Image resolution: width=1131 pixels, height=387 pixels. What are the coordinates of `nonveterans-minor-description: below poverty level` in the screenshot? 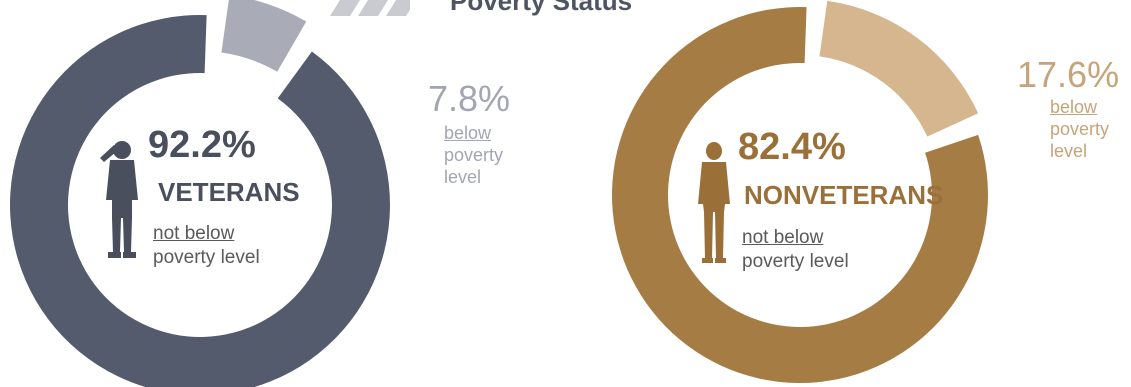 It's located at (1079, 129).